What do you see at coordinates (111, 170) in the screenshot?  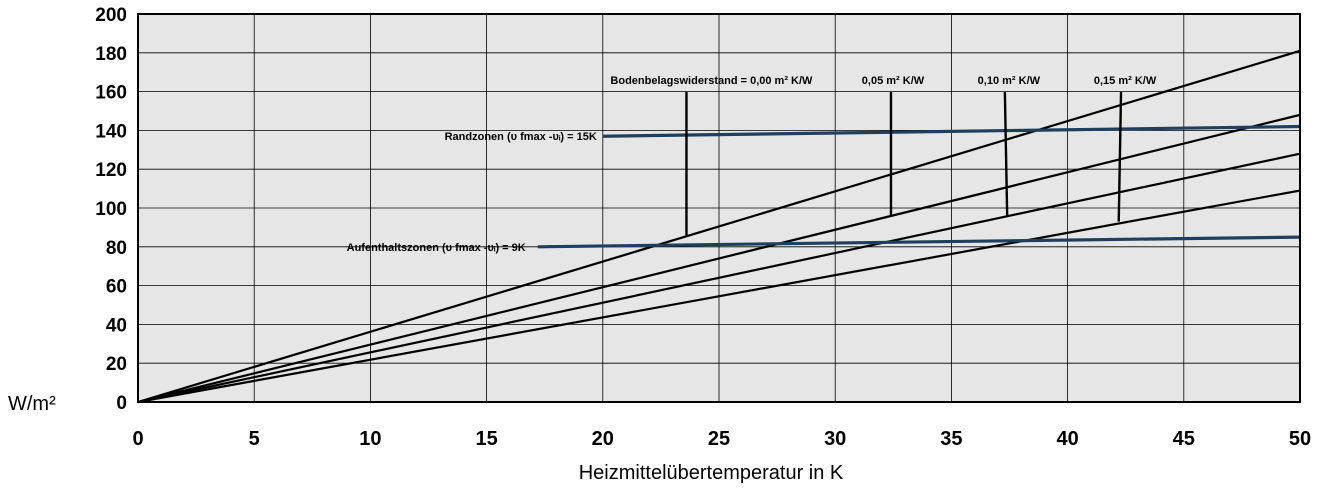 I see `y-tick-label: 120` at bounding box center [111, 170].